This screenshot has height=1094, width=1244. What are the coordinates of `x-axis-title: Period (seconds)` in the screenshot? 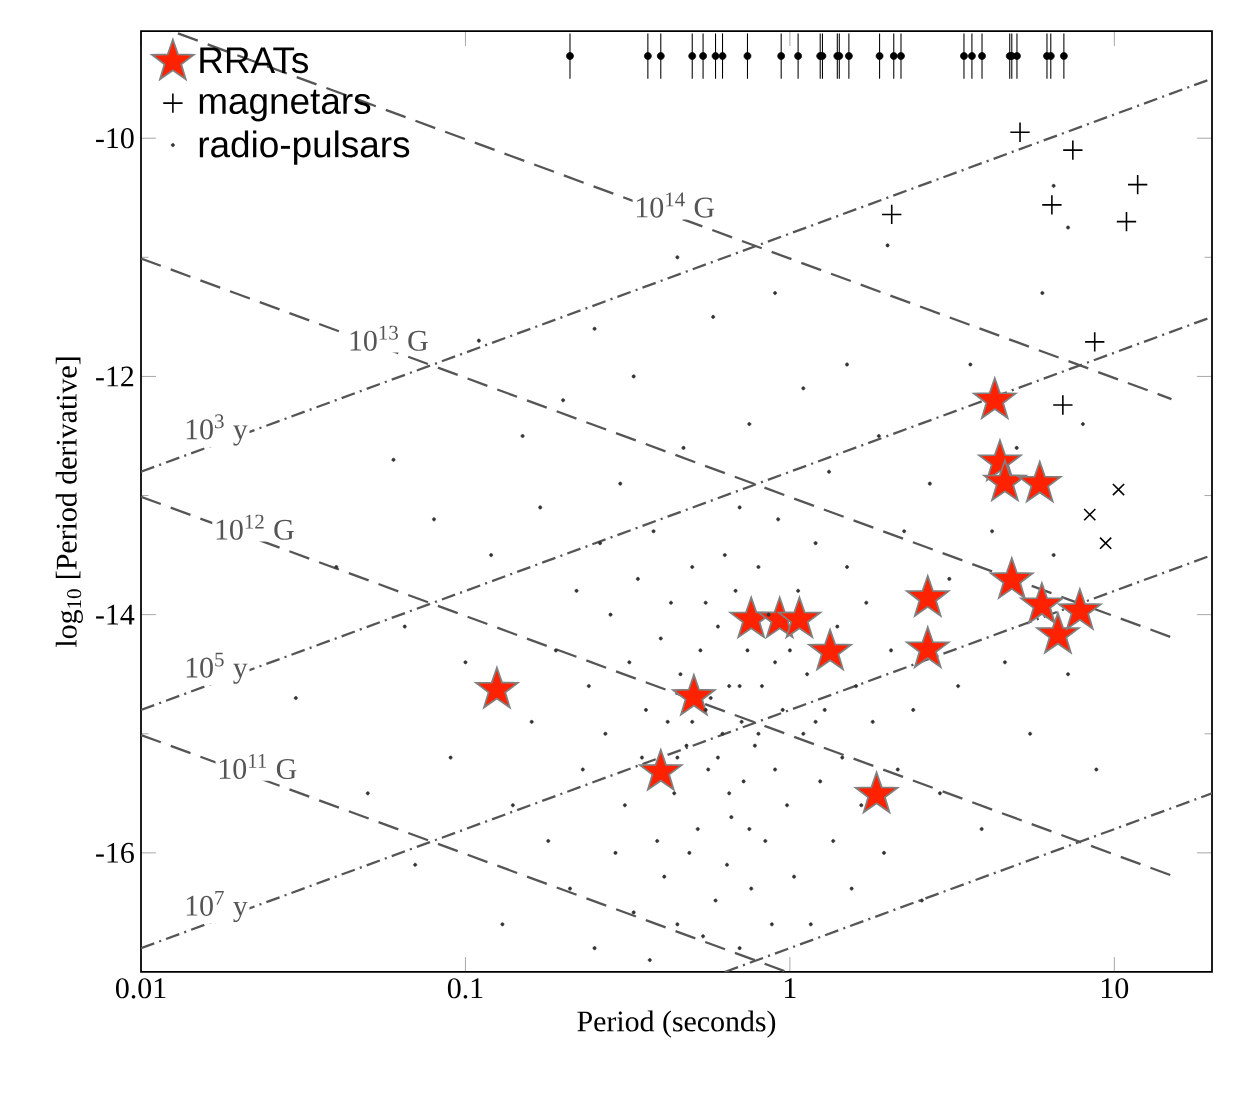 It's located at (676, 1024).